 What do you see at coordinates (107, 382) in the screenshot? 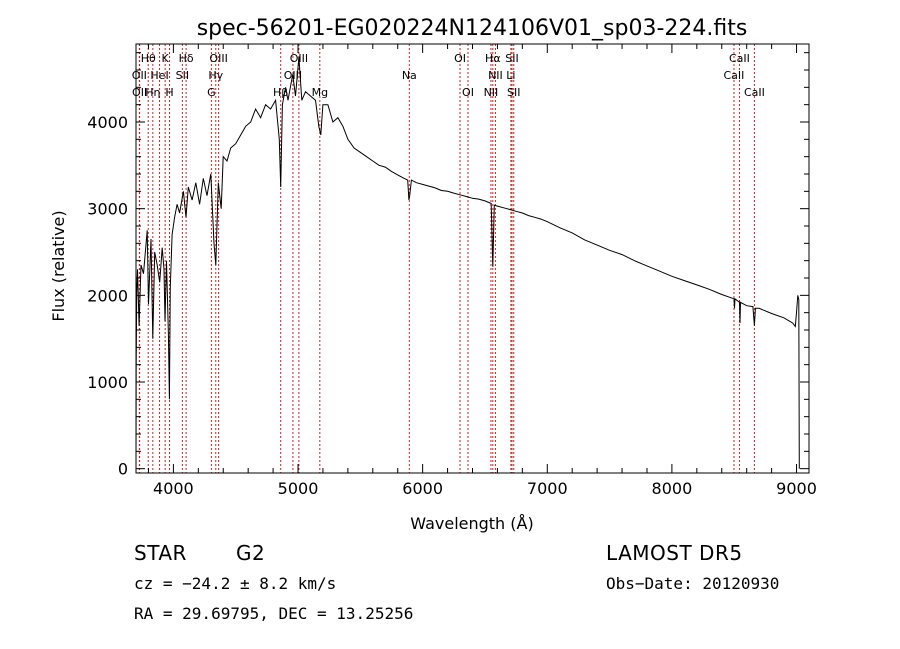
I see `y-tick-label: 1000` at bounding box center [107, 382].